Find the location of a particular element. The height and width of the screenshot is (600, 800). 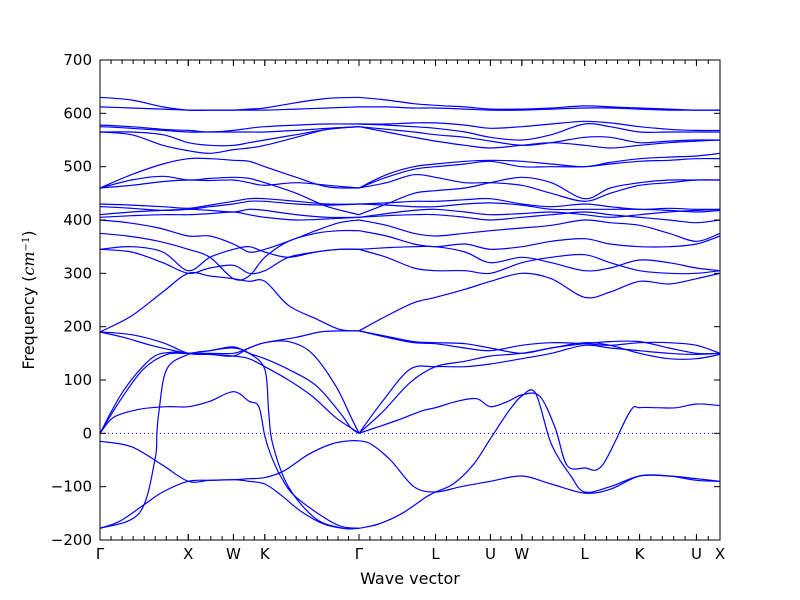

y-axis-title-unit: cm is located at coordinates (28, 263).